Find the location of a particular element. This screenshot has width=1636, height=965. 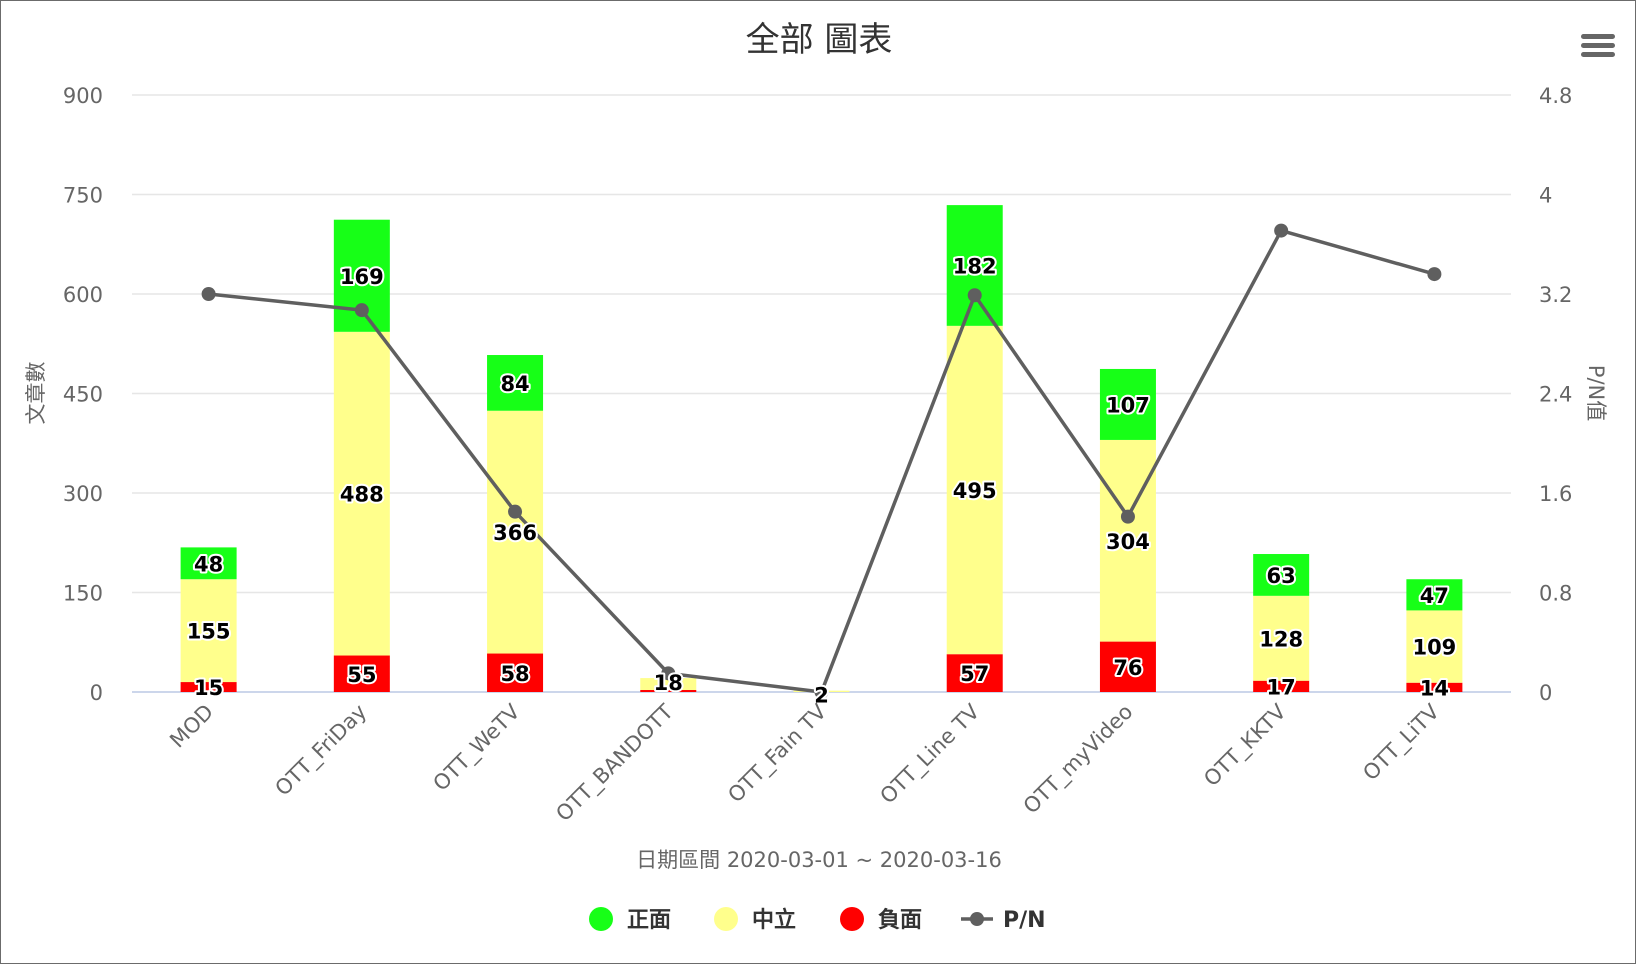

legend-label: 中立 is located at coordinates (774, 920).